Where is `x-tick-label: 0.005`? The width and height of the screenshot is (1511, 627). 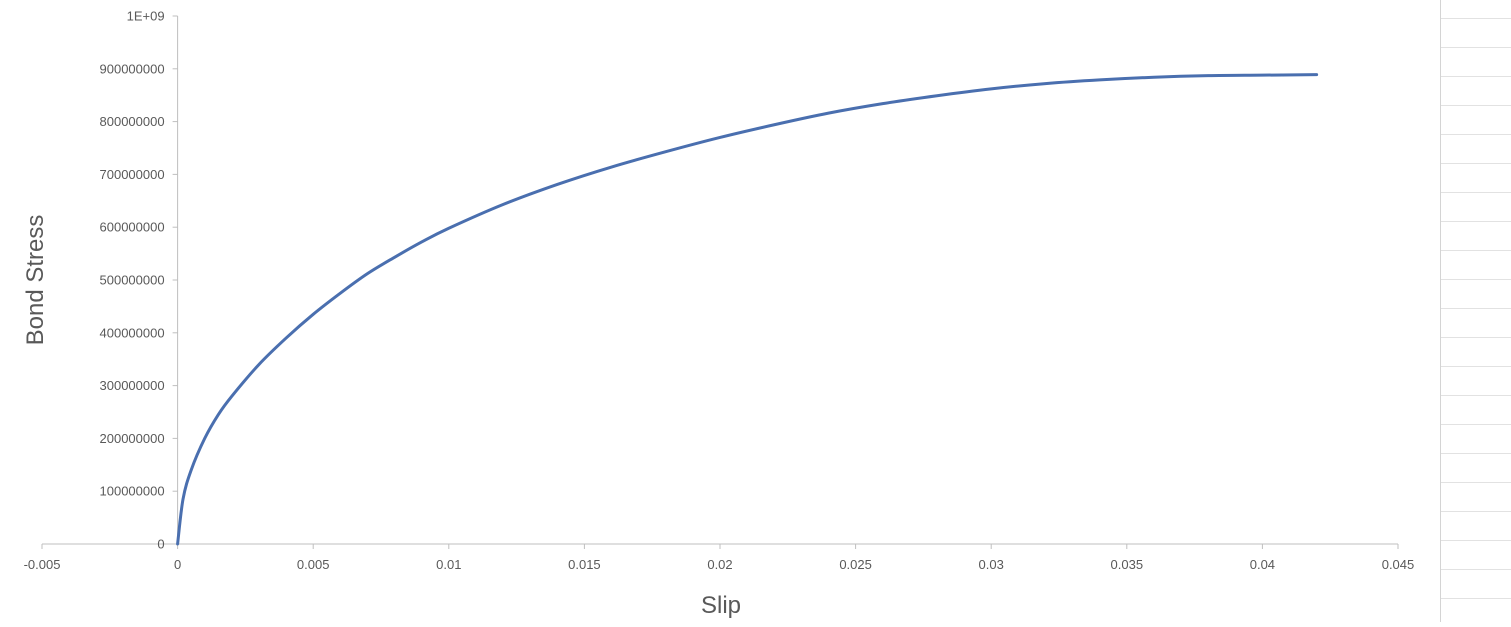
x-tick-label: 0.005 is located at coordinates (313, 564).